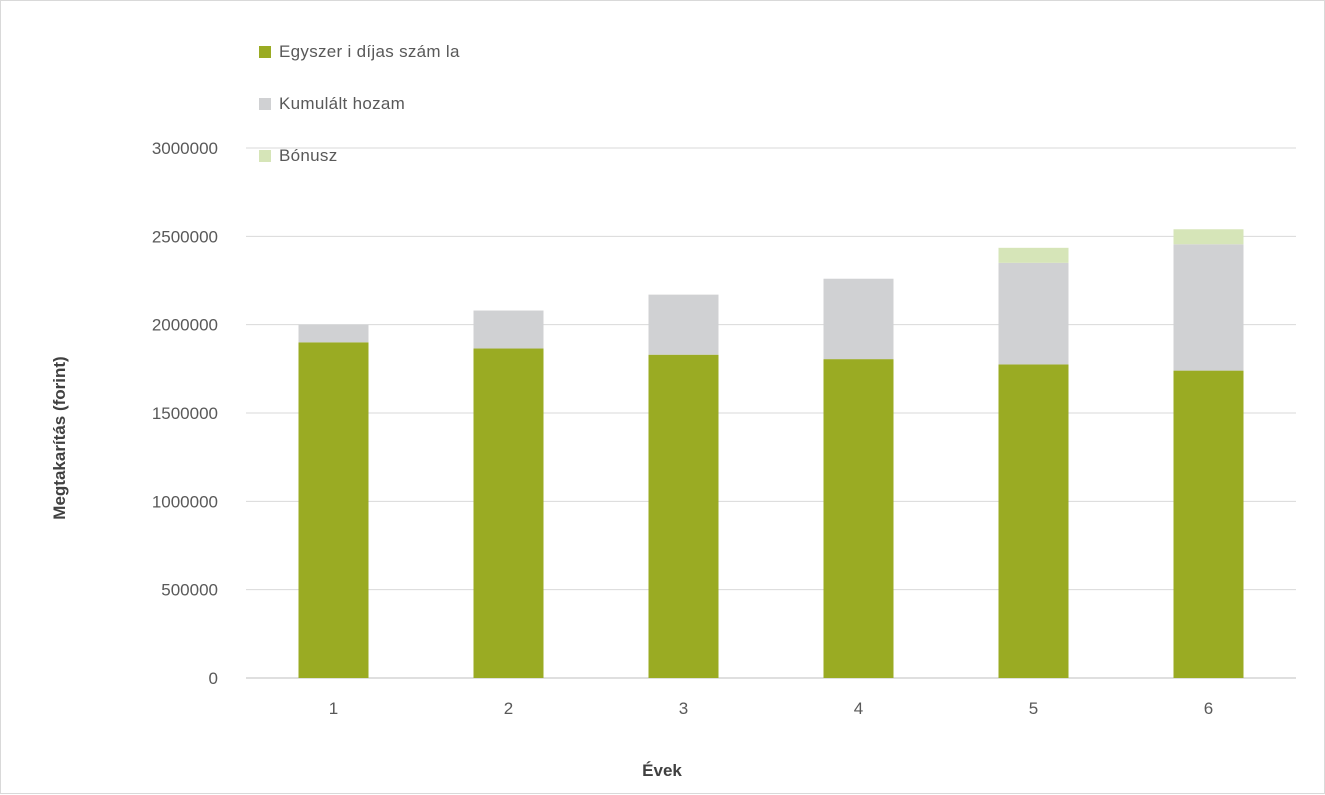 The image size is (1325, 795). Describe the element at coordinates (185, 501) in the screenshot. I see `y-tick-label-2: 1000000` at that location.